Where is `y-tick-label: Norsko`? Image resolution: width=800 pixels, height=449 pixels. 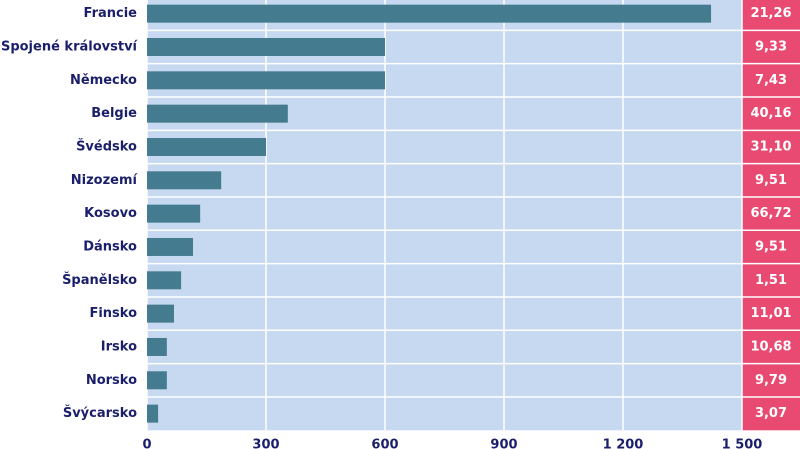
y-tick-label: Norsko is located at coordinates (111, 380).